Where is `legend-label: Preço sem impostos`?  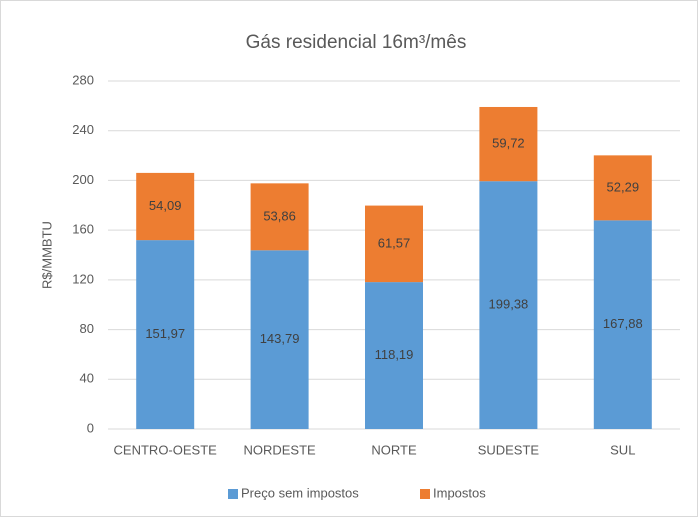 legend-label: Preço sem impostos is located at coordinates (300, 492).